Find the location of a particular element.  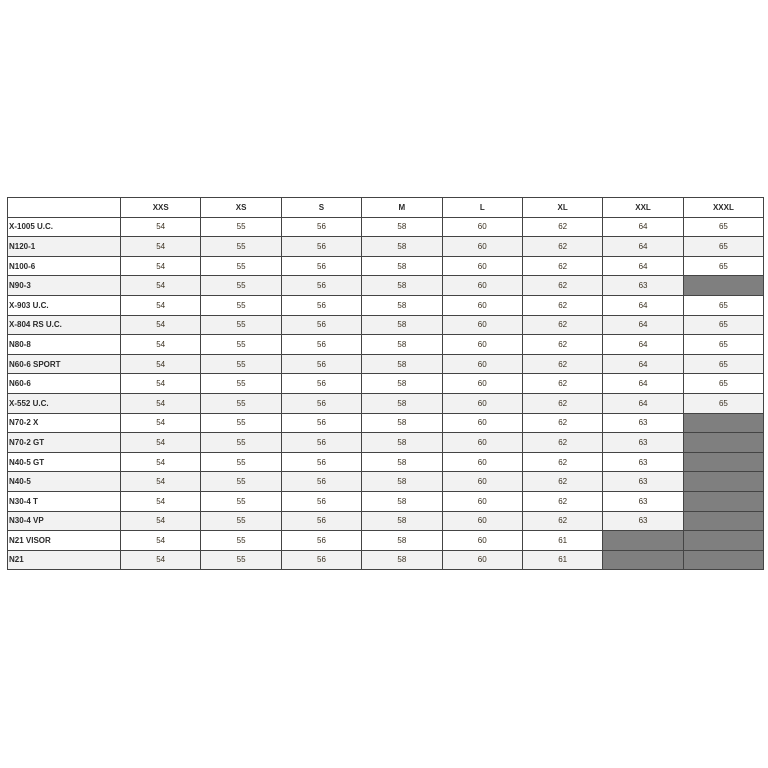

table-row: N70-2 X 54 55 56 58 60 62 63 is located at coordinates (386, 423).